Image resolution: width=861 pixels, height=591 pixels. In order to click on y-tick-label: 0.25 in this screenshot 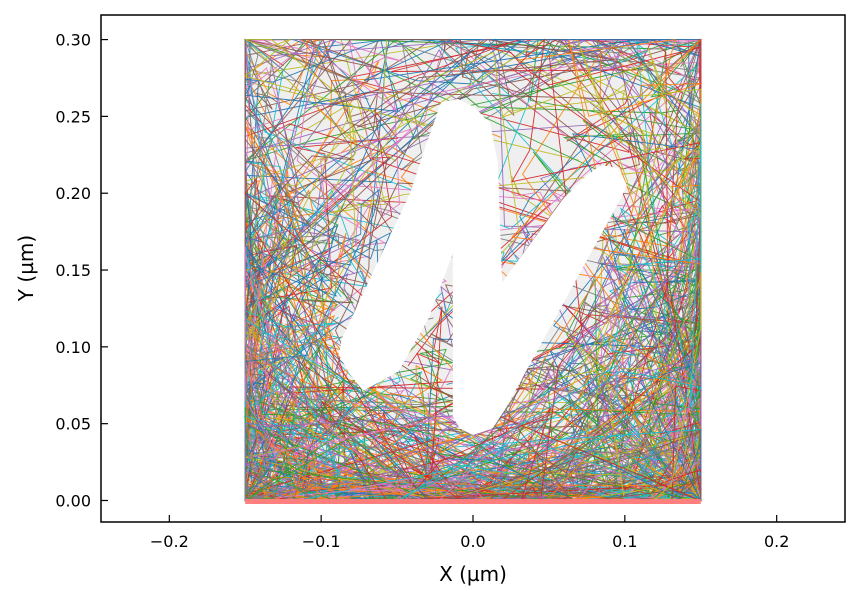, I will do `click(73, 116)`.